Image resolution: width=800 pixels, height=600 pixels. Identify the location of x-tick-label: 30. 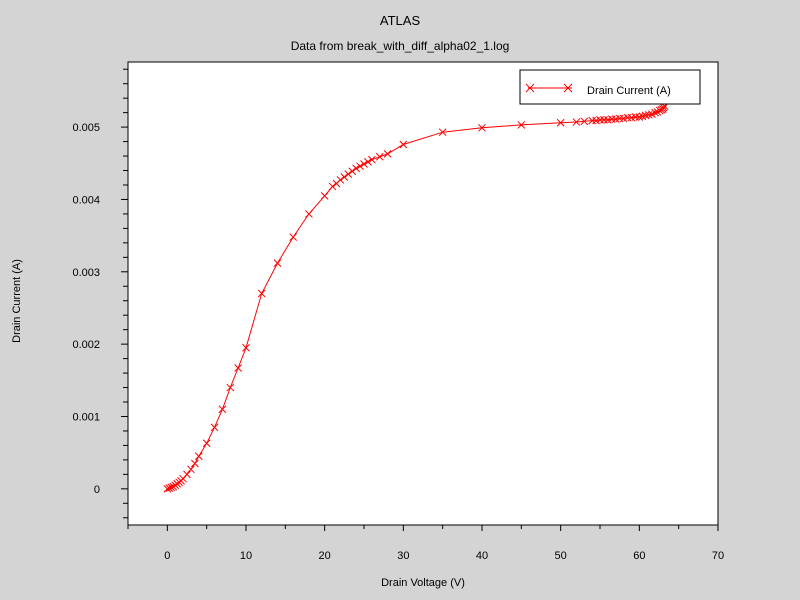
(403, 556).